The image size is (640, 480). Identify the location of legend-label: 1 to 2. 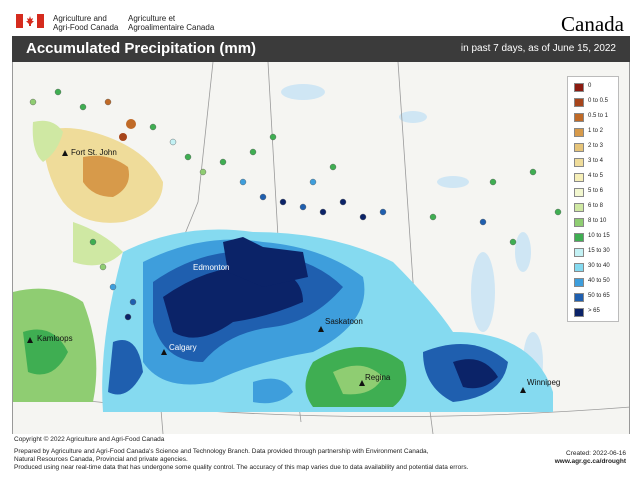
(596, 131).